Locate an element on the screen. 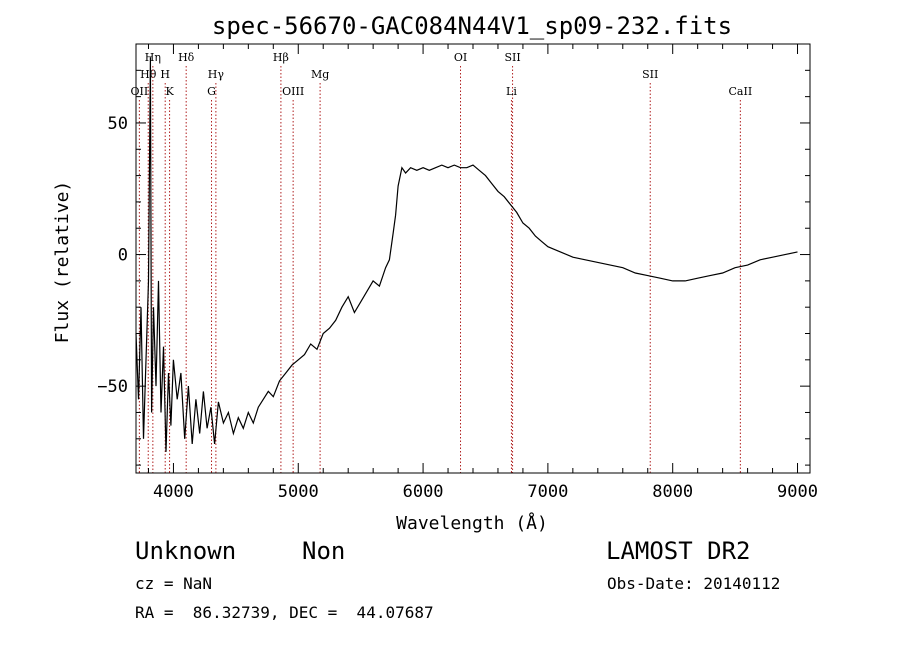 The image size is (900, 649). x-tick-label-4: 8000 is located at coordinates (672, 492).